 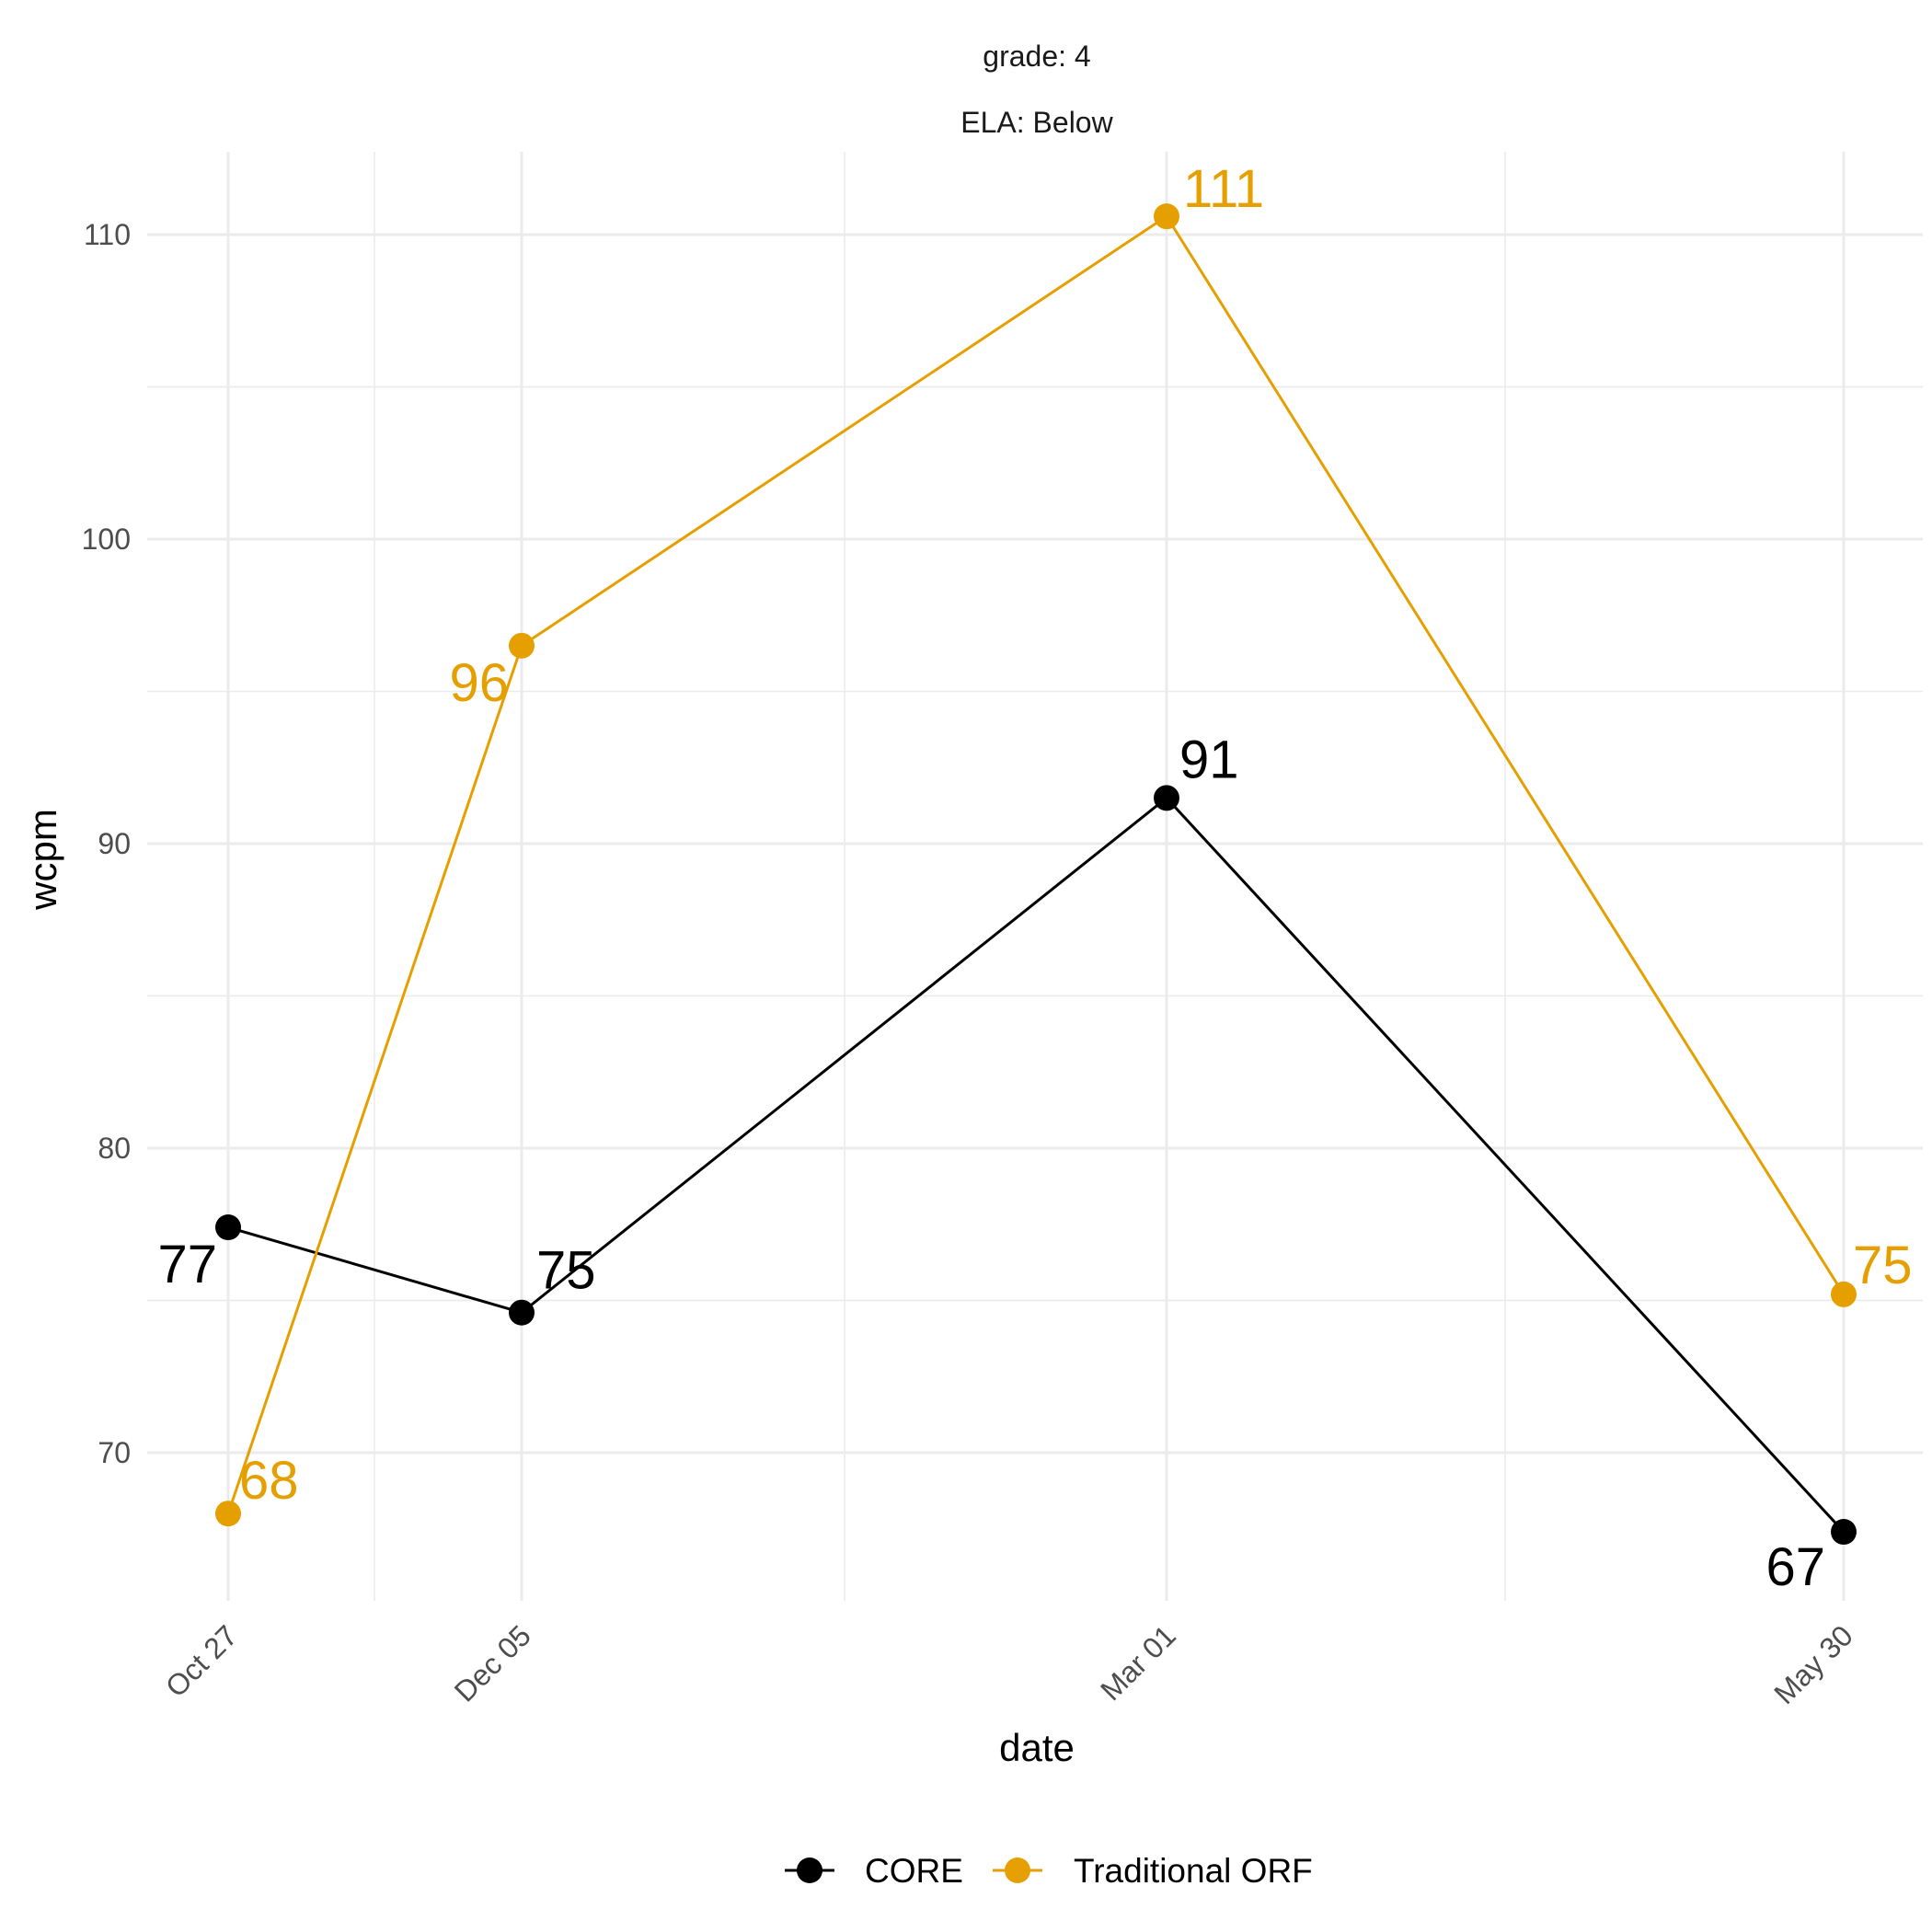 I want to click on facet-strip-grade: grade: 4, so click(x=1036, y=56).